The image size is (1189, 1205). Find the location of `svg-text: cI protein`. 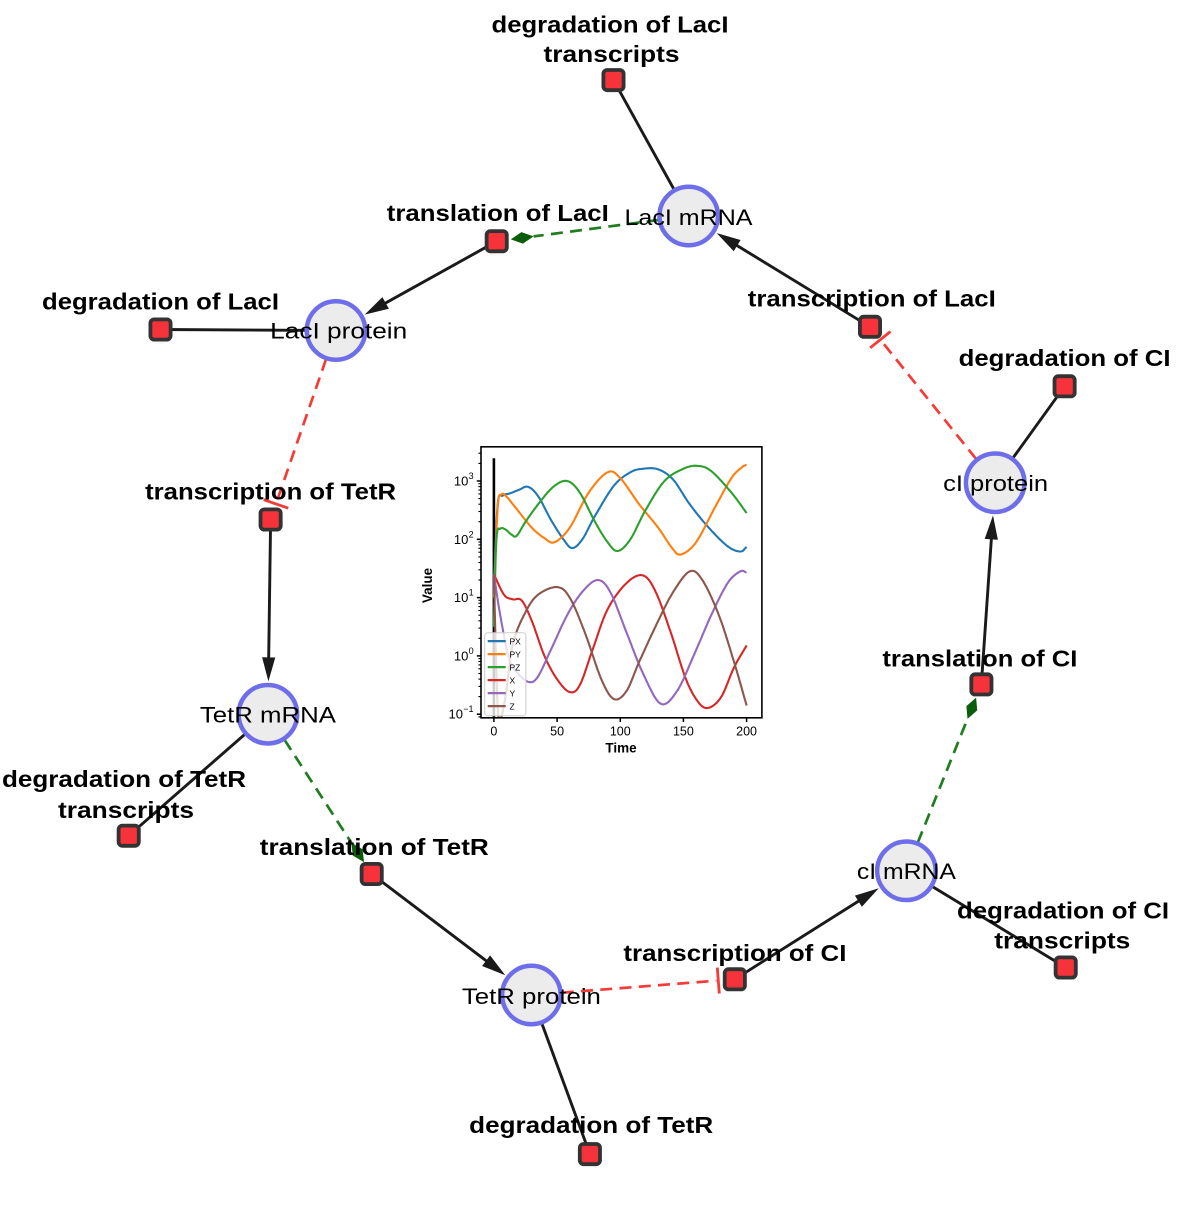

svg-text: cI protein is located at coordinates (995, 483).